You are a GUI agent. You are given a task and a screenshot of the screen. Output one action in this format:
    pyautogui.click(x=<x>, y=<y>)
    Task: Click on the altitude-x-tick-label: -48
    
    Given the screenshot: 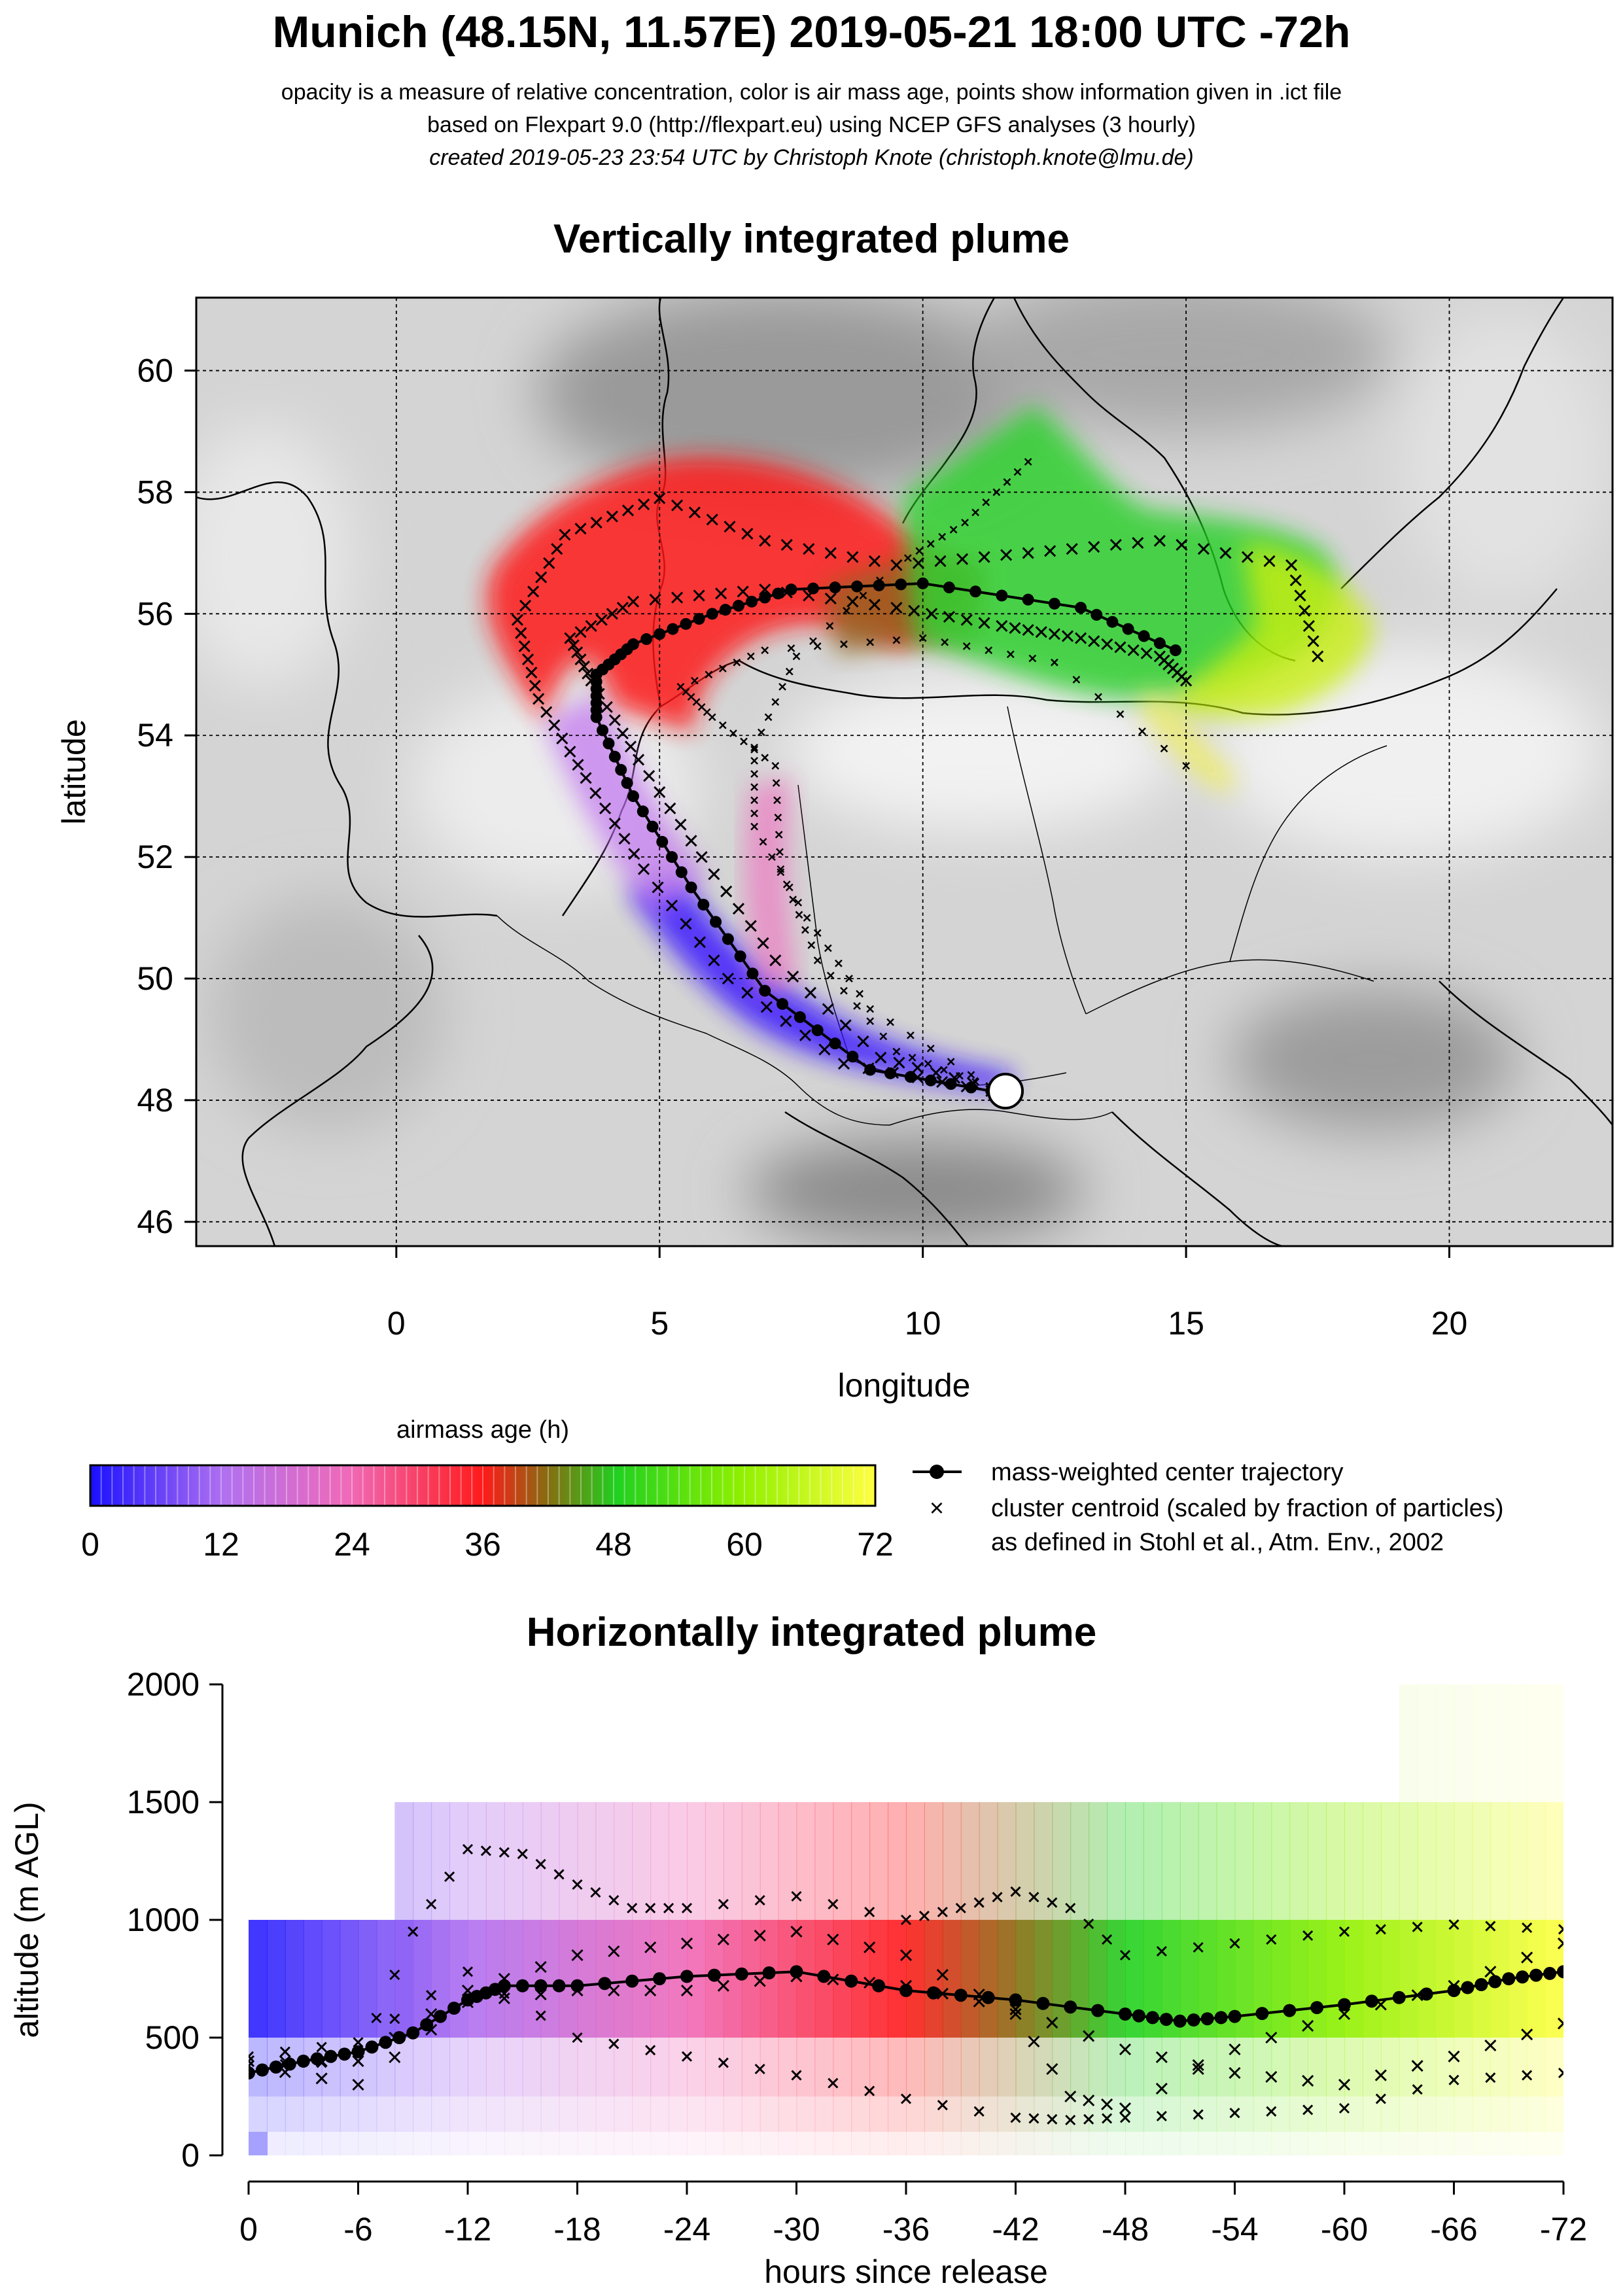 What is the action you would take?
    pyautogui.click(x=1125, y=2229)
    